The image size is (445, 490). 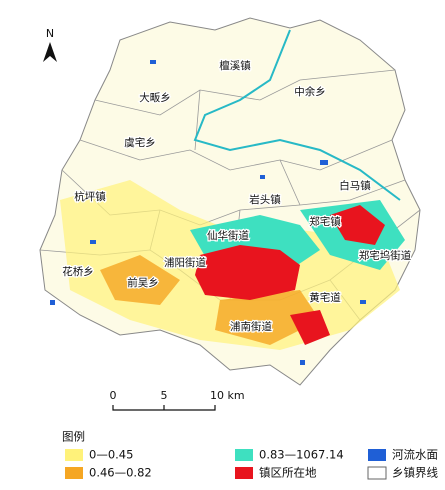 I want to click on place-label: 浦阳街道, so click(x=185, y=262).